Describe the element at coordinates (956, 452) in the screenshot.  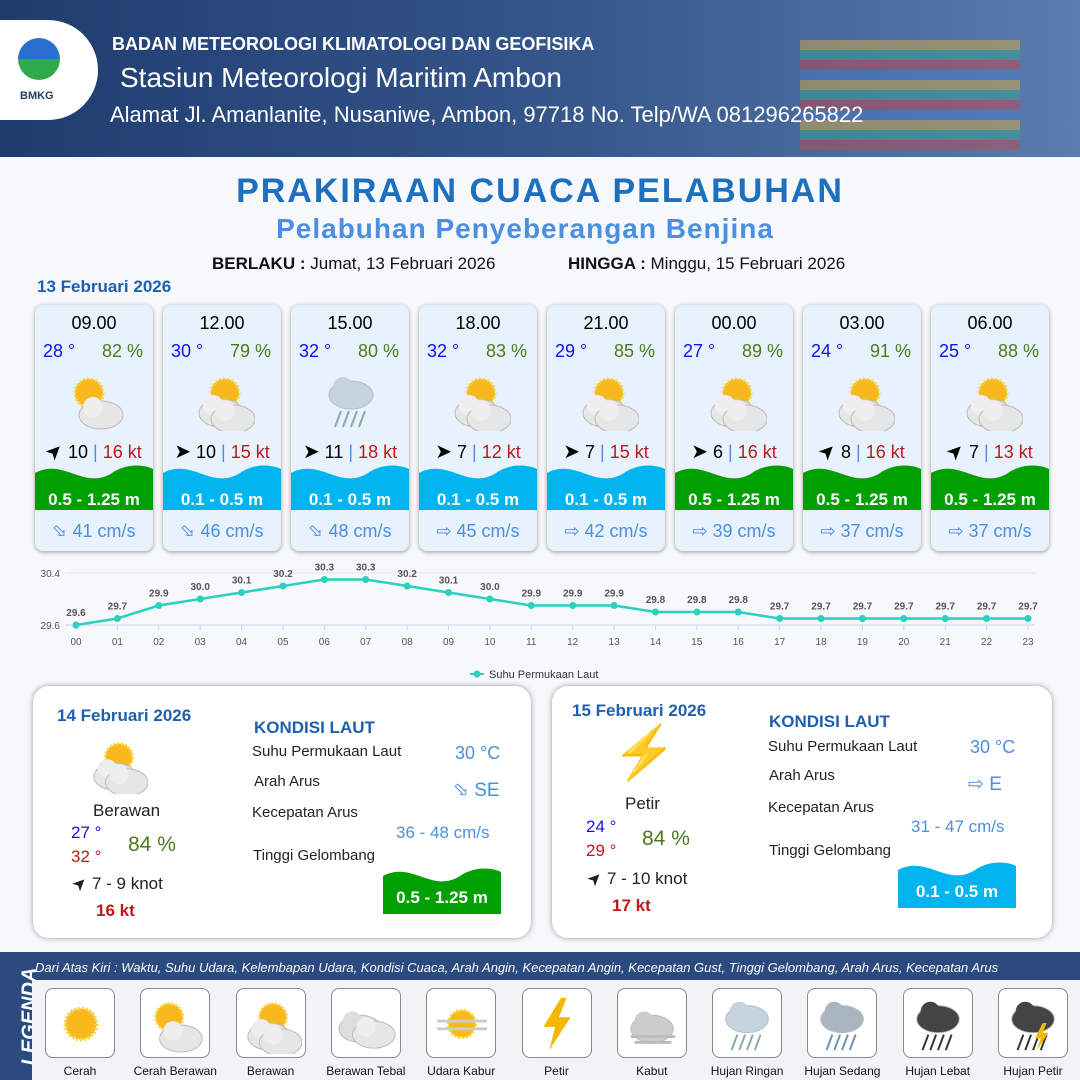
I see `wind-direction-icon: ➤` at that location.